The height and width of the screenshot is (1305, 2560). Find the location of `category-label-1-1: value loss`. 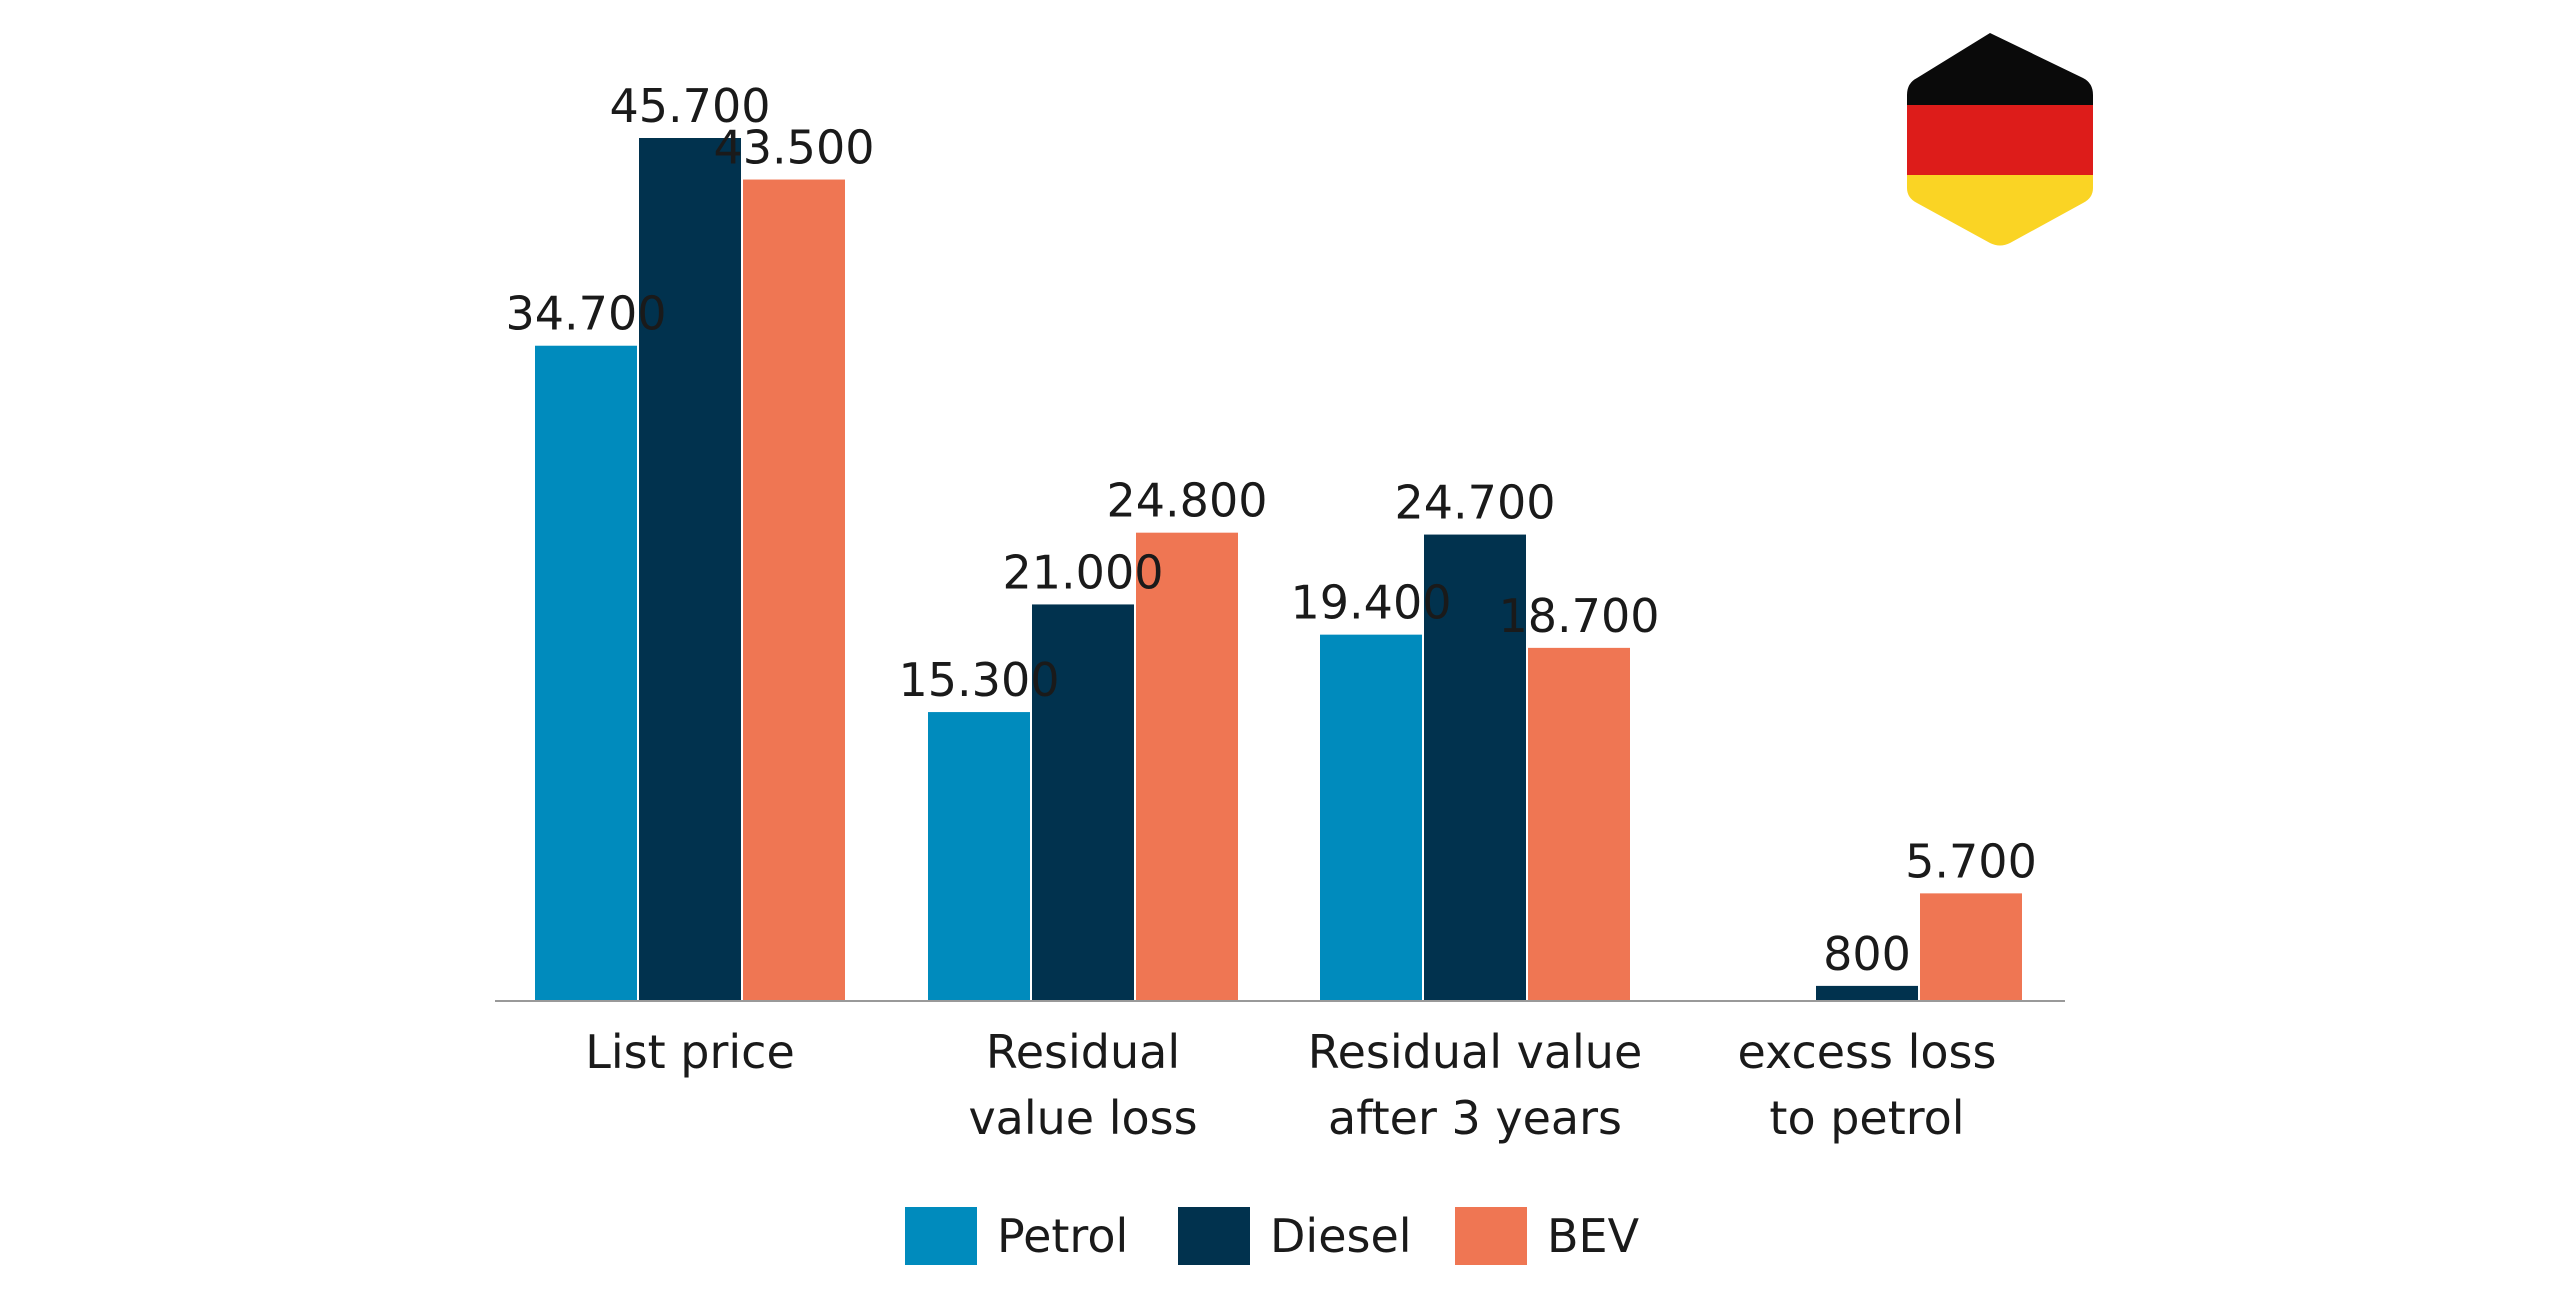

category-label-1-1: value loss is located at coordinates (1082, 1118).